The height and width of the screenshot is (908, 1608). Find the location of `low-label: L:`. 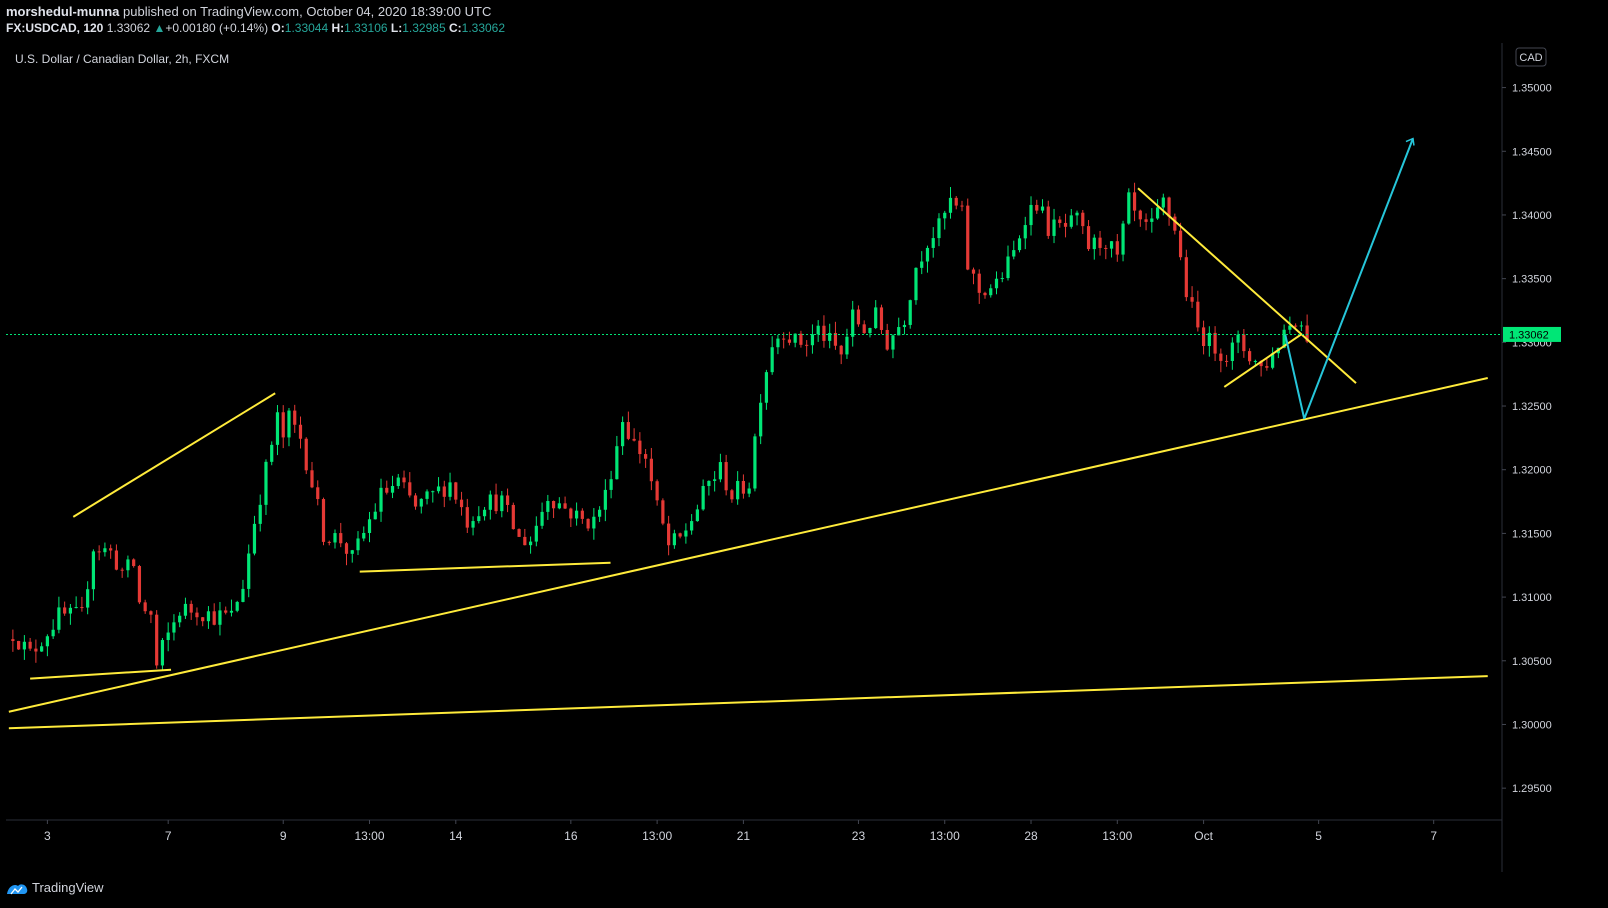

low-label: L: is located at coordinates (396, 28).